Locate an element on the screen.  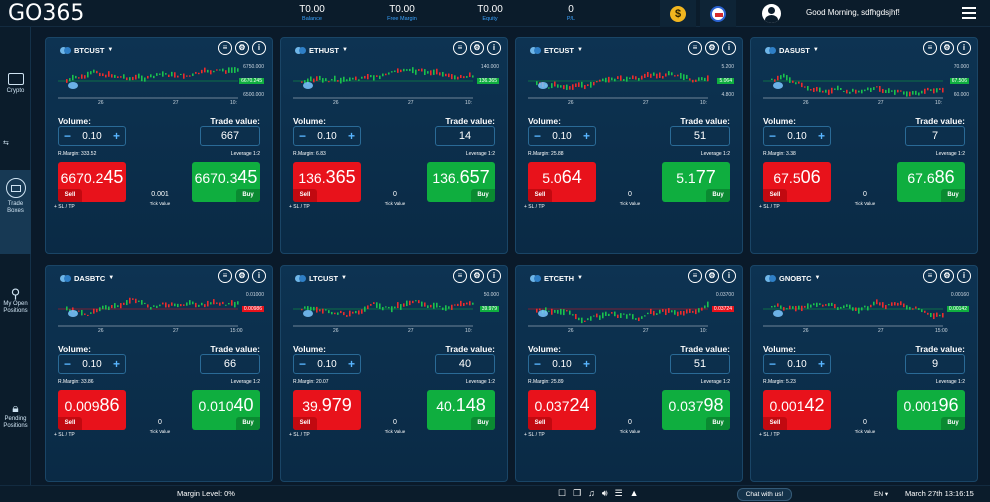
symbol-selector: ETHUST ▼ is located at coordinates (321, 50).